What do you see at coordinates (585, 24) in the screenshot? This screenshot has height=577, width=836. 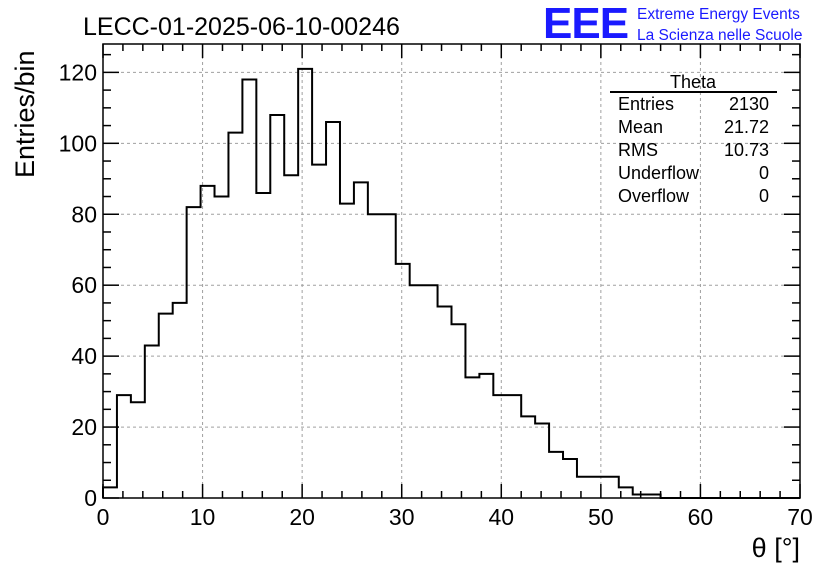 I see `eee-logo: EEE` at bounding box center [585, 24].